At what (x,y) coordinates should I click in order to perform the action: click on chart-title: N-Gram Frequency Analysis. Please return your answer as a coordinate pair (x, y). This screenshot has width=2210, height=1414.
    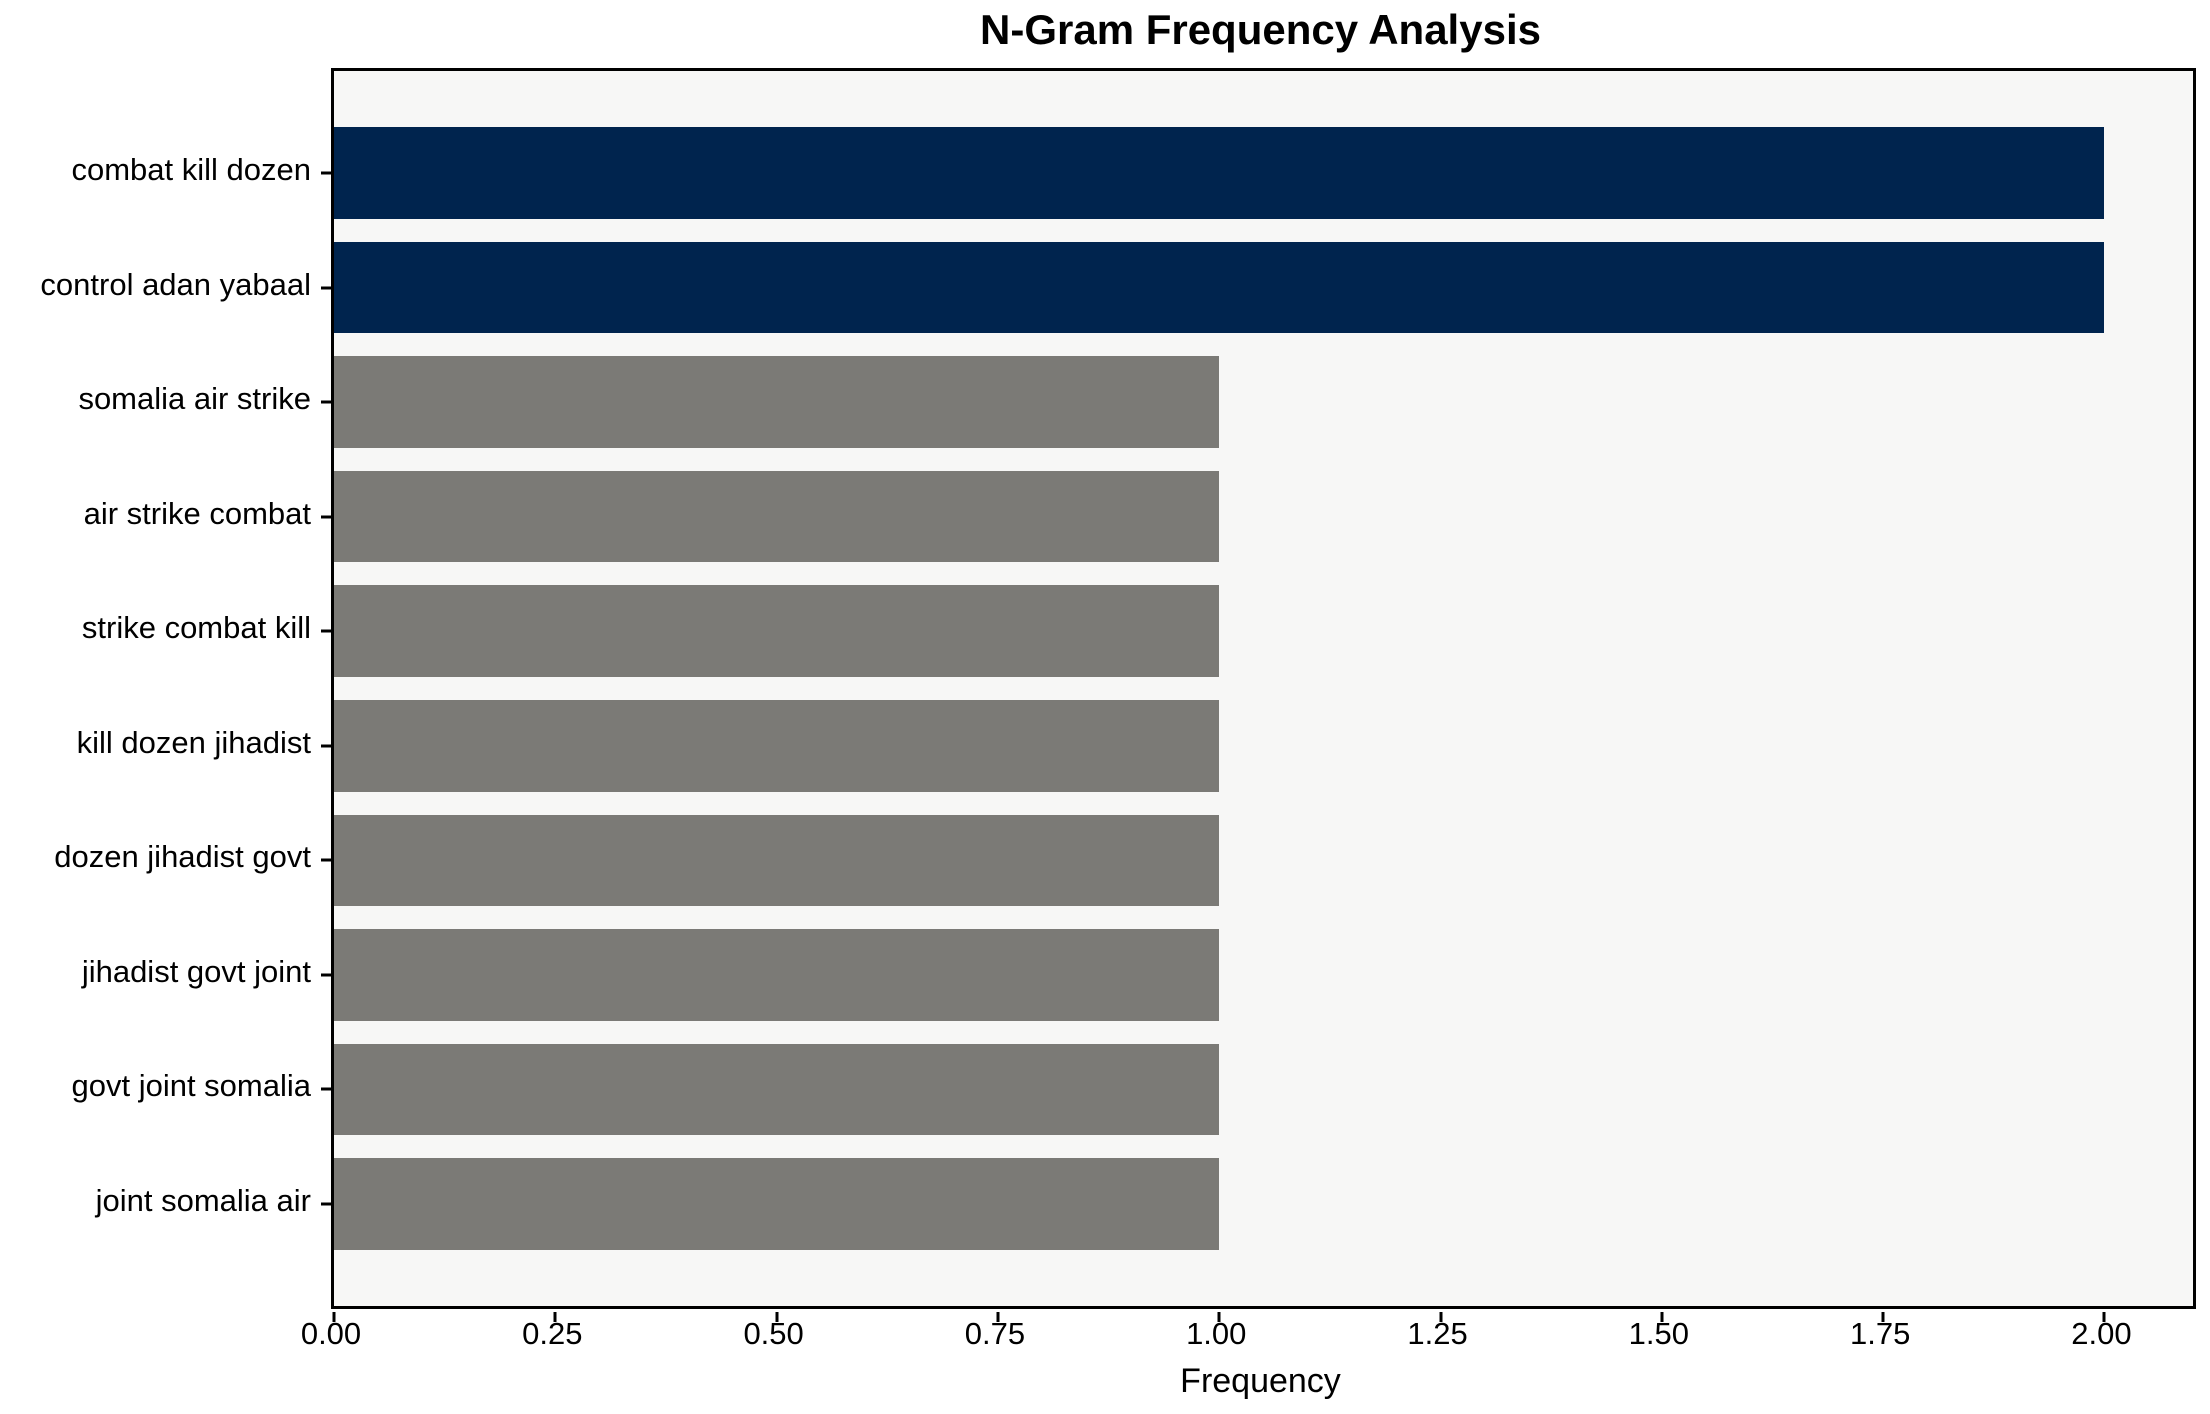
    Looking at the image, I should click on (1260, 29).